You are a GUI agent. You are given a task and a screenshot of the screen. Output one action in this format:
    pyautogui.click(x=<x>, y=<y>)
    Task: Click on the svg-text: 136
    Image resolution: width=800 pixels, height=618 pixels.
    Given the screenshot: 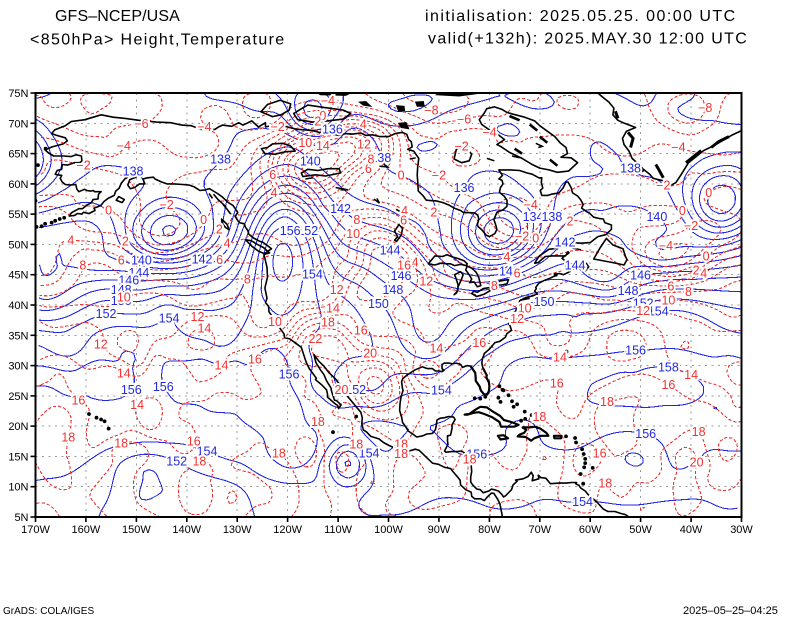 What is the action you would take?
    pyautogui.click(x=464, y=188)
    